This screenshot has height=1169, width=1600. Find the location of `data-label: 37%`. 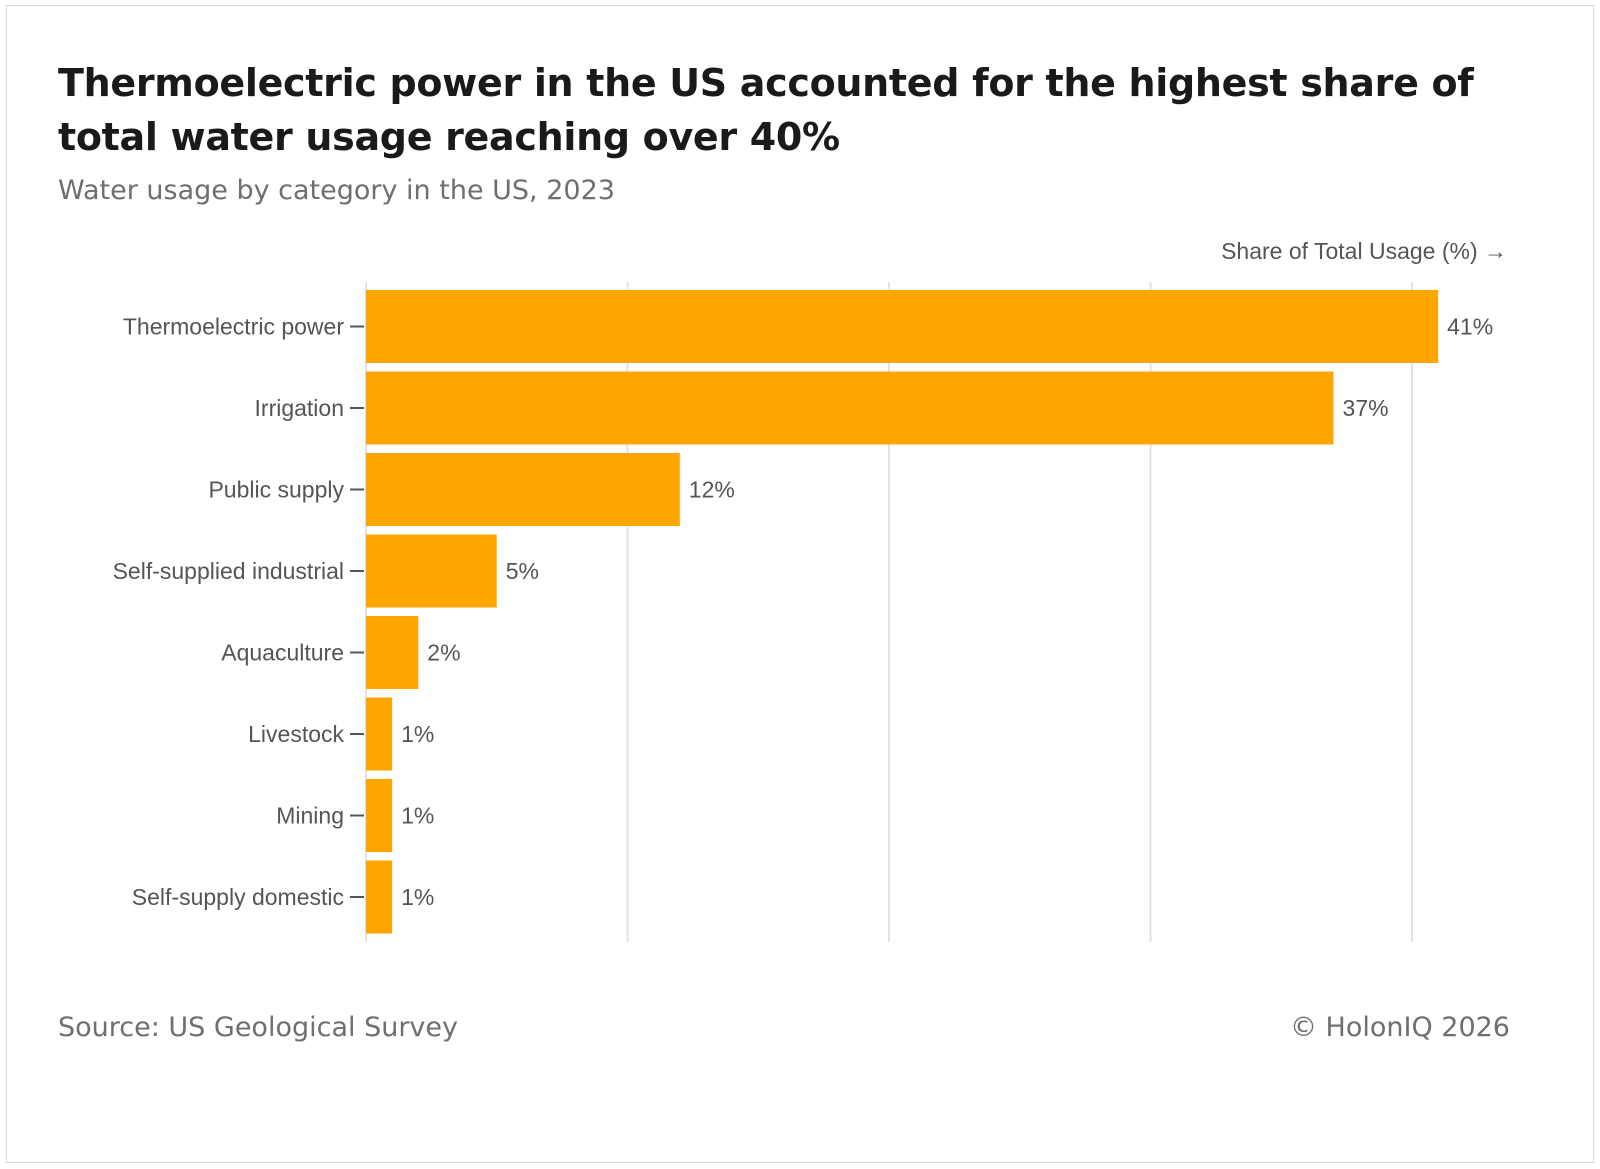

data-label: 37% is located at coordinates (1366, 408).